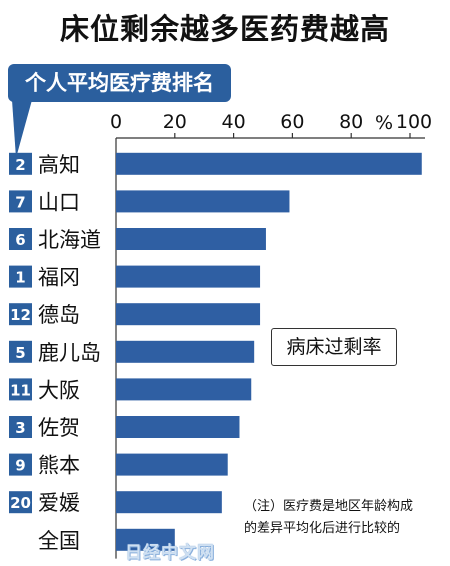 The width and height of the screenshot is (450, 566). I want to click on category-label: 佐贺, so click(59, 428).